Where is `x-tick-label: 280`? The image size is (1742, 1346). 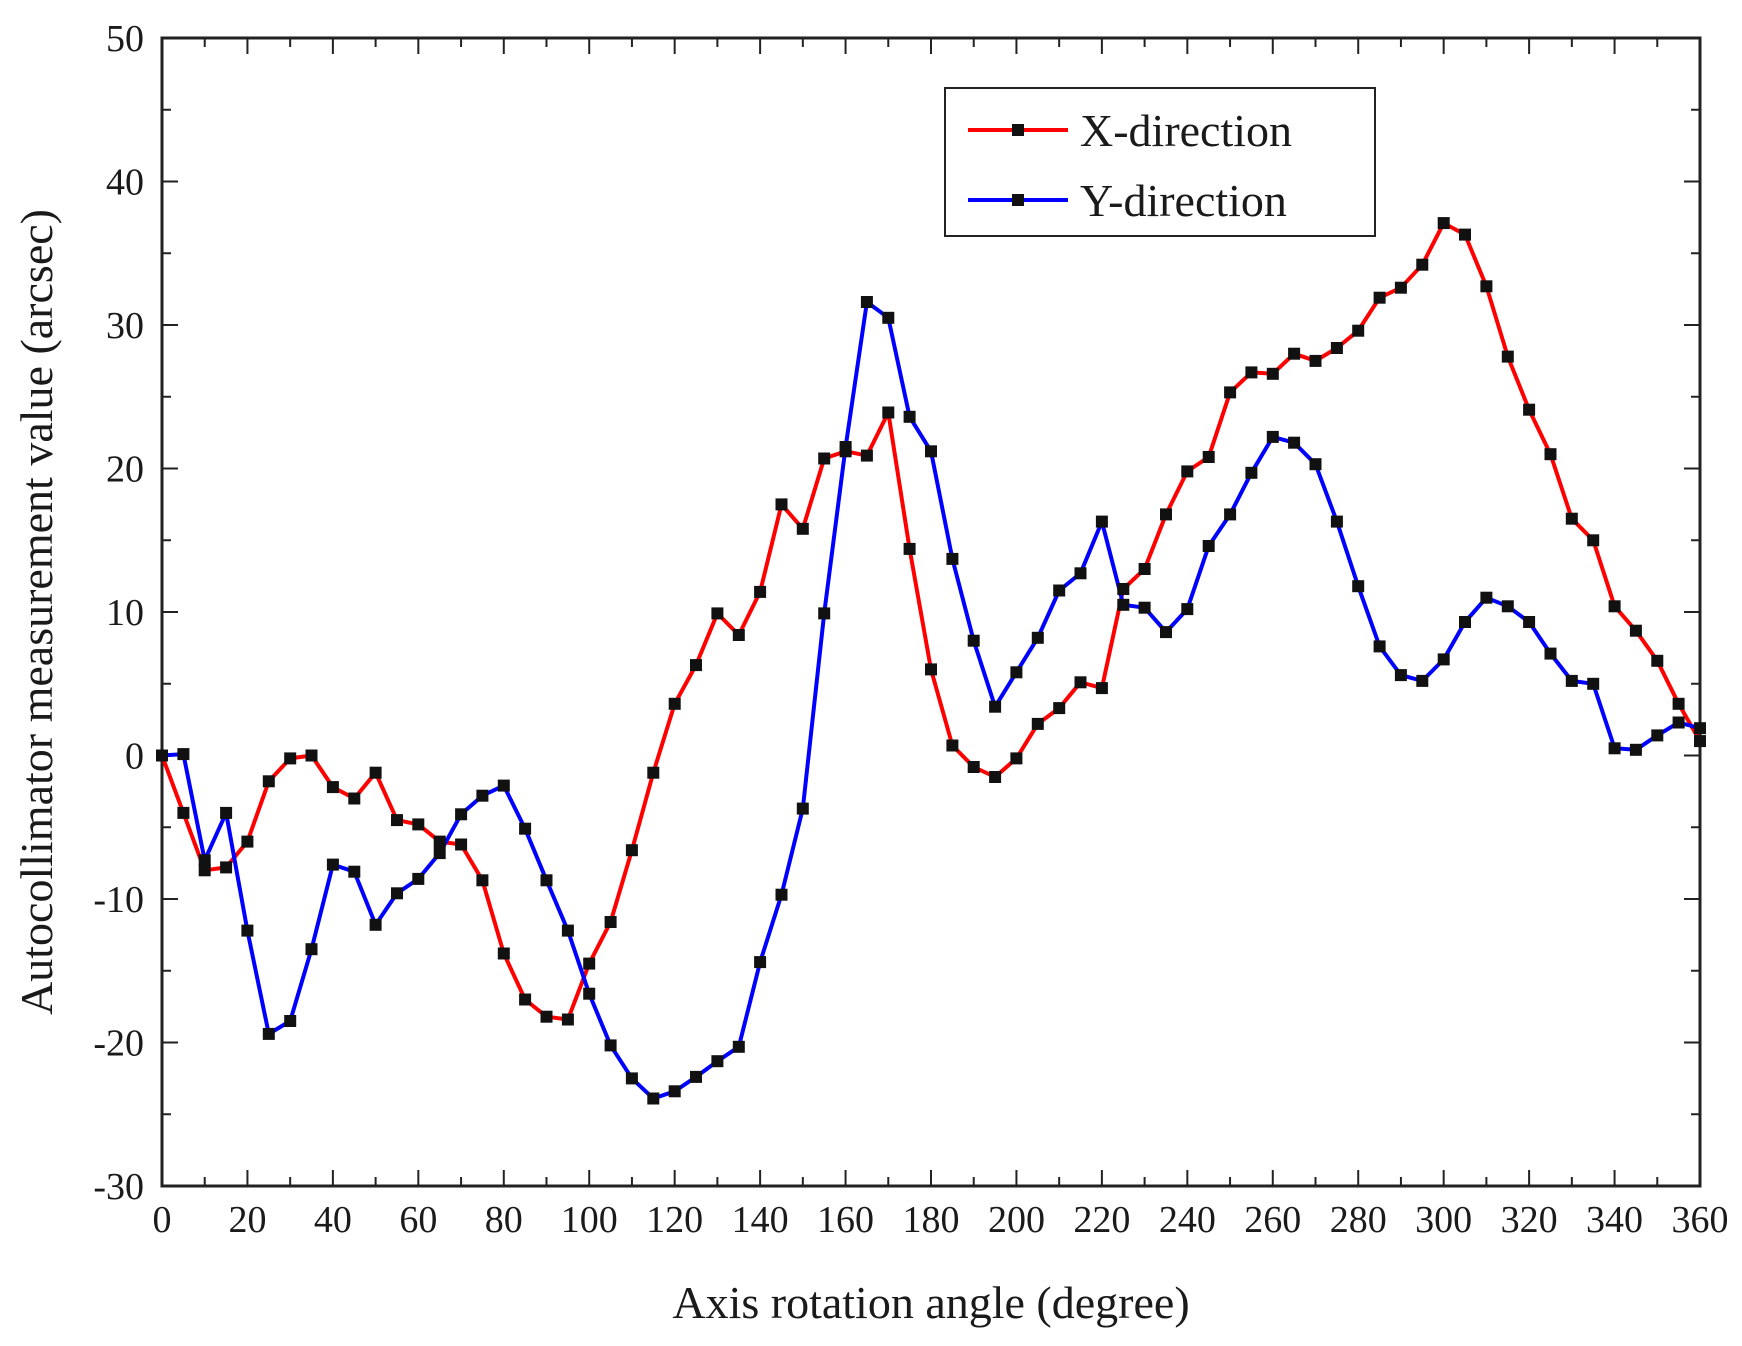
x-tick-label: 280 is located at coordinates (1358, 1220).